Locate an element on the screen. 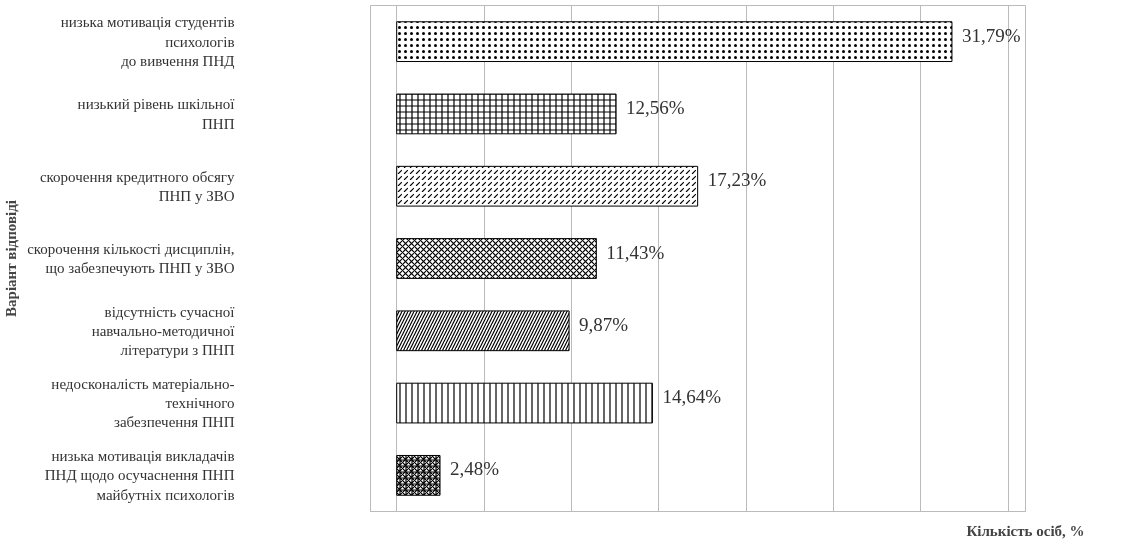 The height and width of the screenshot is (551, 1125). data-label: 11,43% is located at coordinates (635, 252).